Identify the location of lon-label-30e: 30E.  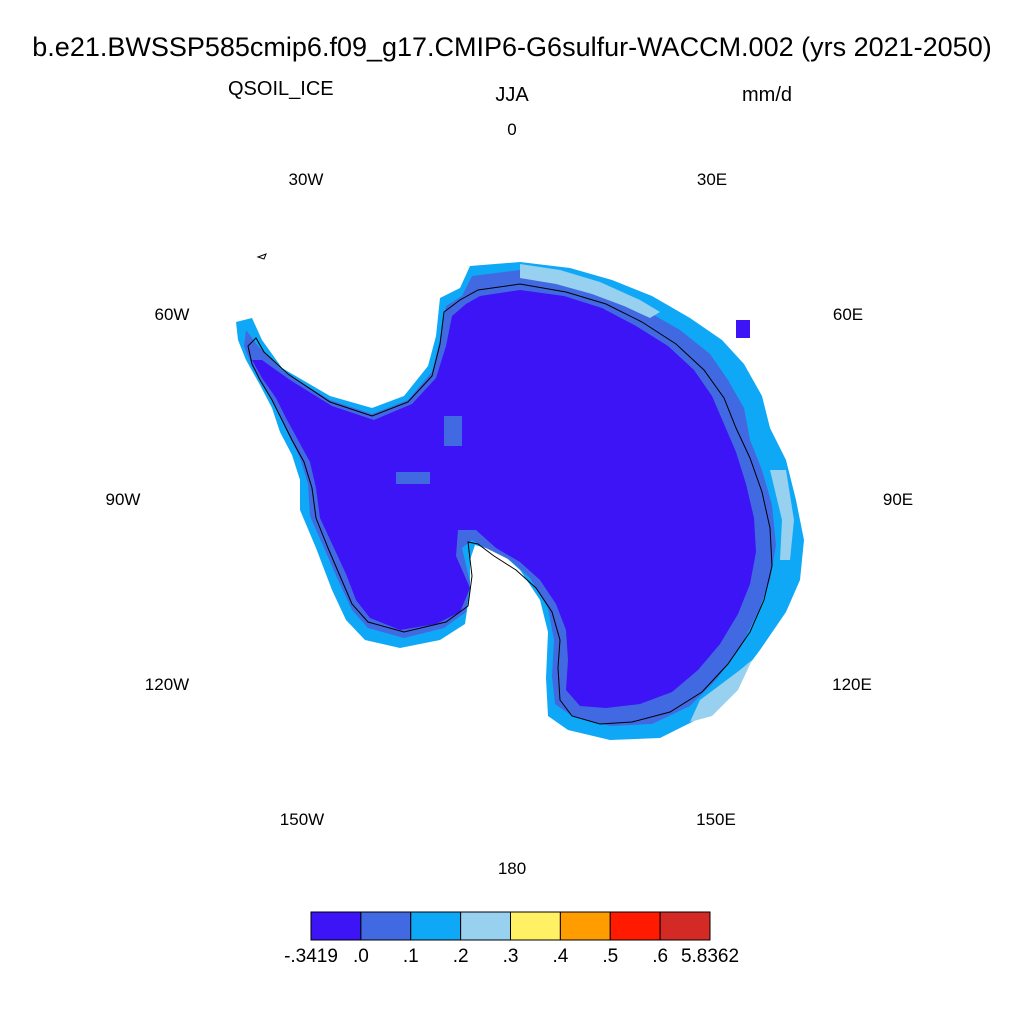
(712, 179).